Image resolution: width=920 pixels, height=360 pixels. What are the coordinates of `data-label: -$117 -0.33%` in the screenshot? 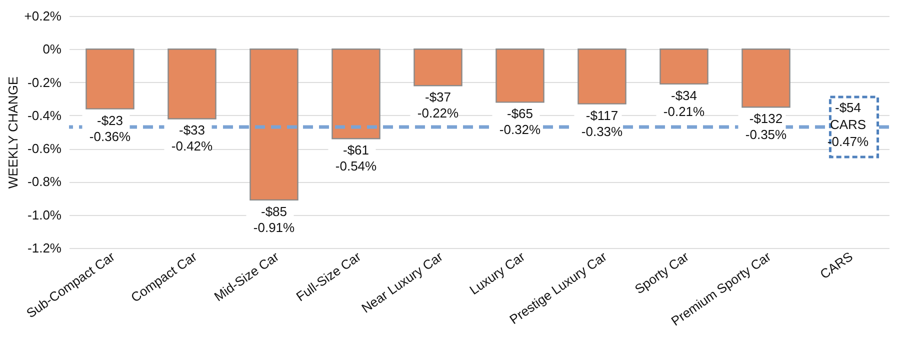 It's located at (602, 123).